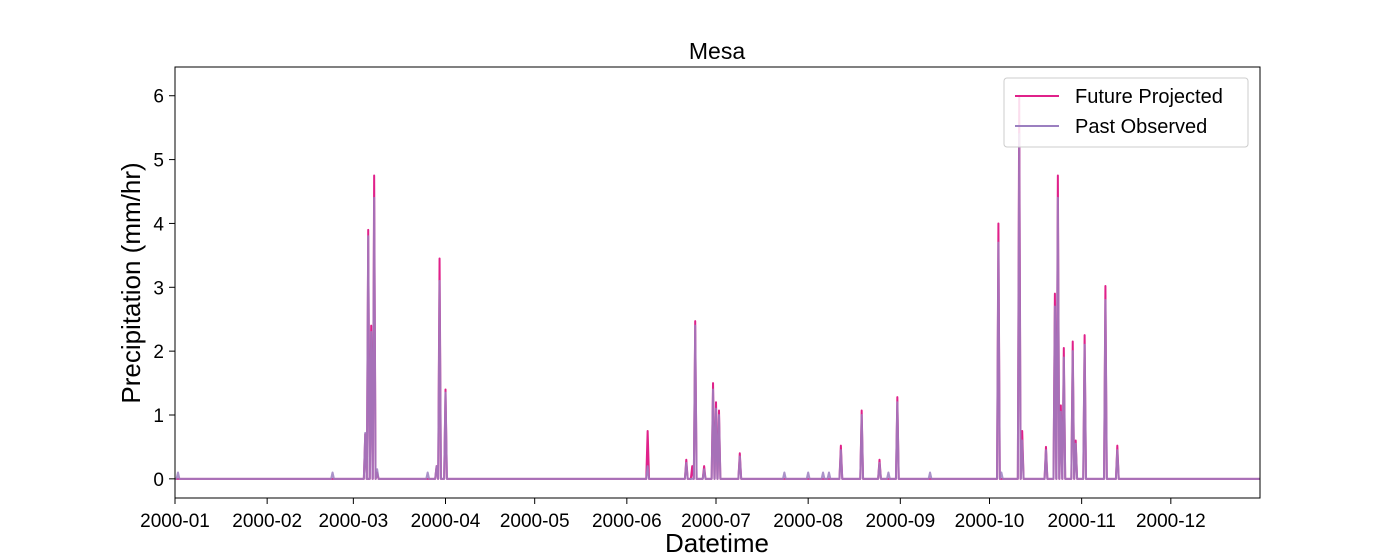 This screenshot has width=1400, height=560. I want to click on y-tick-label: 4, so click(158, 224).